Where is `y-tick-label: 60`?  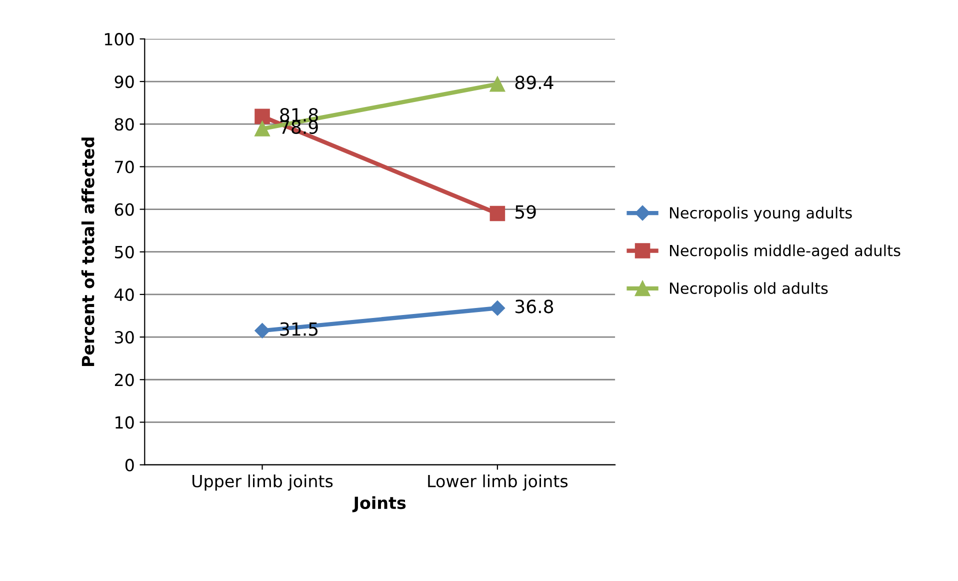 y-tick-label: 60 is located at coordinates (124, 209).